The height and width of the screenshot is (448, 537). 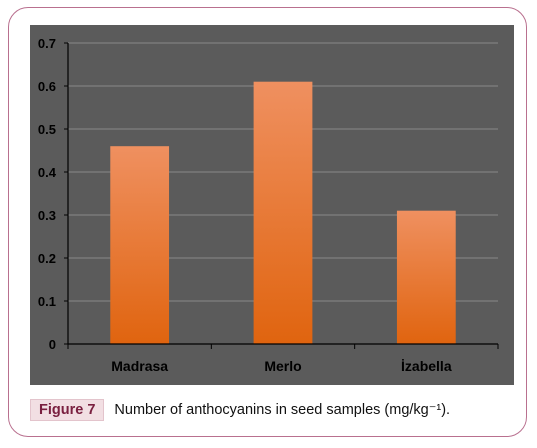 I want to click on y-tick-label: 0.4, so click(x=47, y=172).